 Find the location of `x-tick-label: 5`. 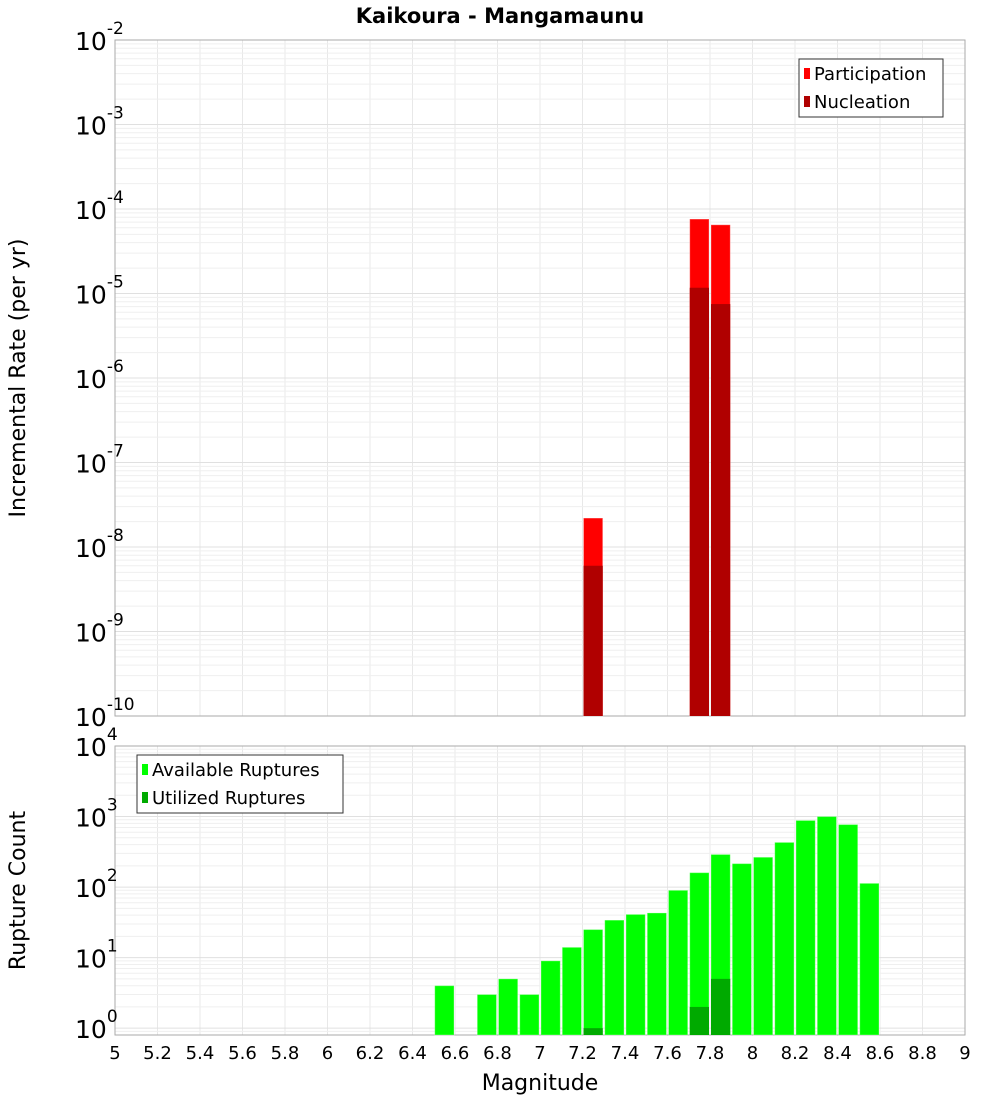

x-tick-label: 5 is located at coordinates (114, 1053).